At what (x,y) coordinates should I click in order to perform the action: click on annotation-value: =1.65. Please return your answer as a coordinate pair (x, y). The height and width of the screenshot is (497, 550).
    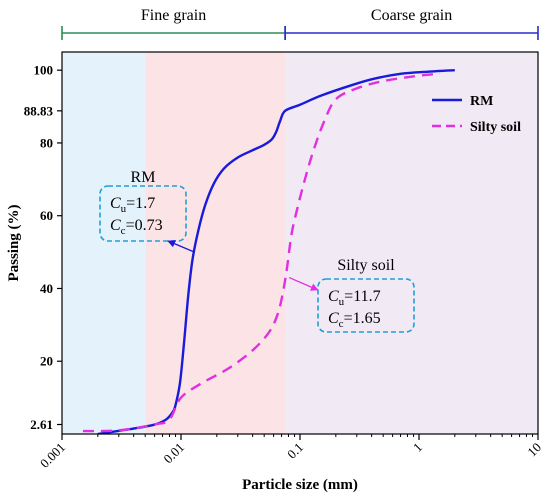
    Looking at the image, I should click on (362, 318).